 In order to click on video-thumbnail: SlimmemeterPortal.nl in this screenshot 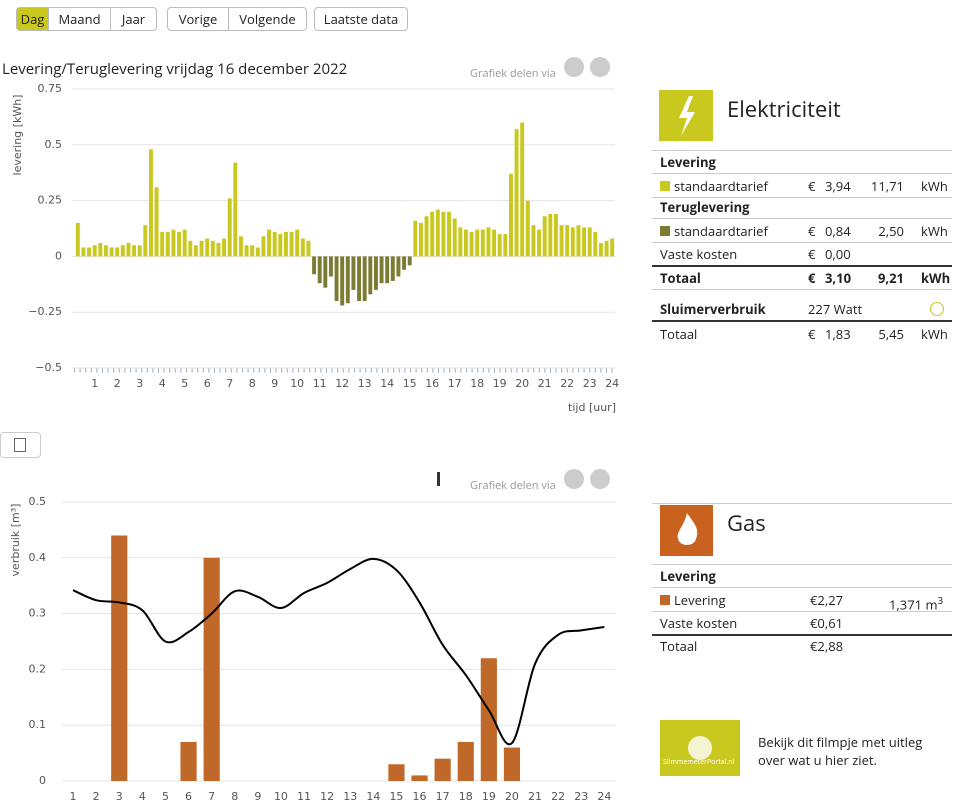, I will do `click(700, 748)`.